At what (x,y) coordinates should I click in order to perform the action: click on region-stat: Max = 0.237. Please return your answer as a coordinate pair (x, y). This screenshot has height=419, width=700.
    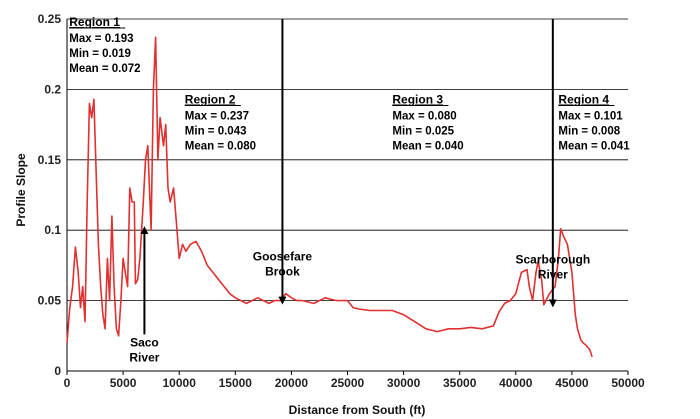
    Looking at the image, I should click on (217, 116).